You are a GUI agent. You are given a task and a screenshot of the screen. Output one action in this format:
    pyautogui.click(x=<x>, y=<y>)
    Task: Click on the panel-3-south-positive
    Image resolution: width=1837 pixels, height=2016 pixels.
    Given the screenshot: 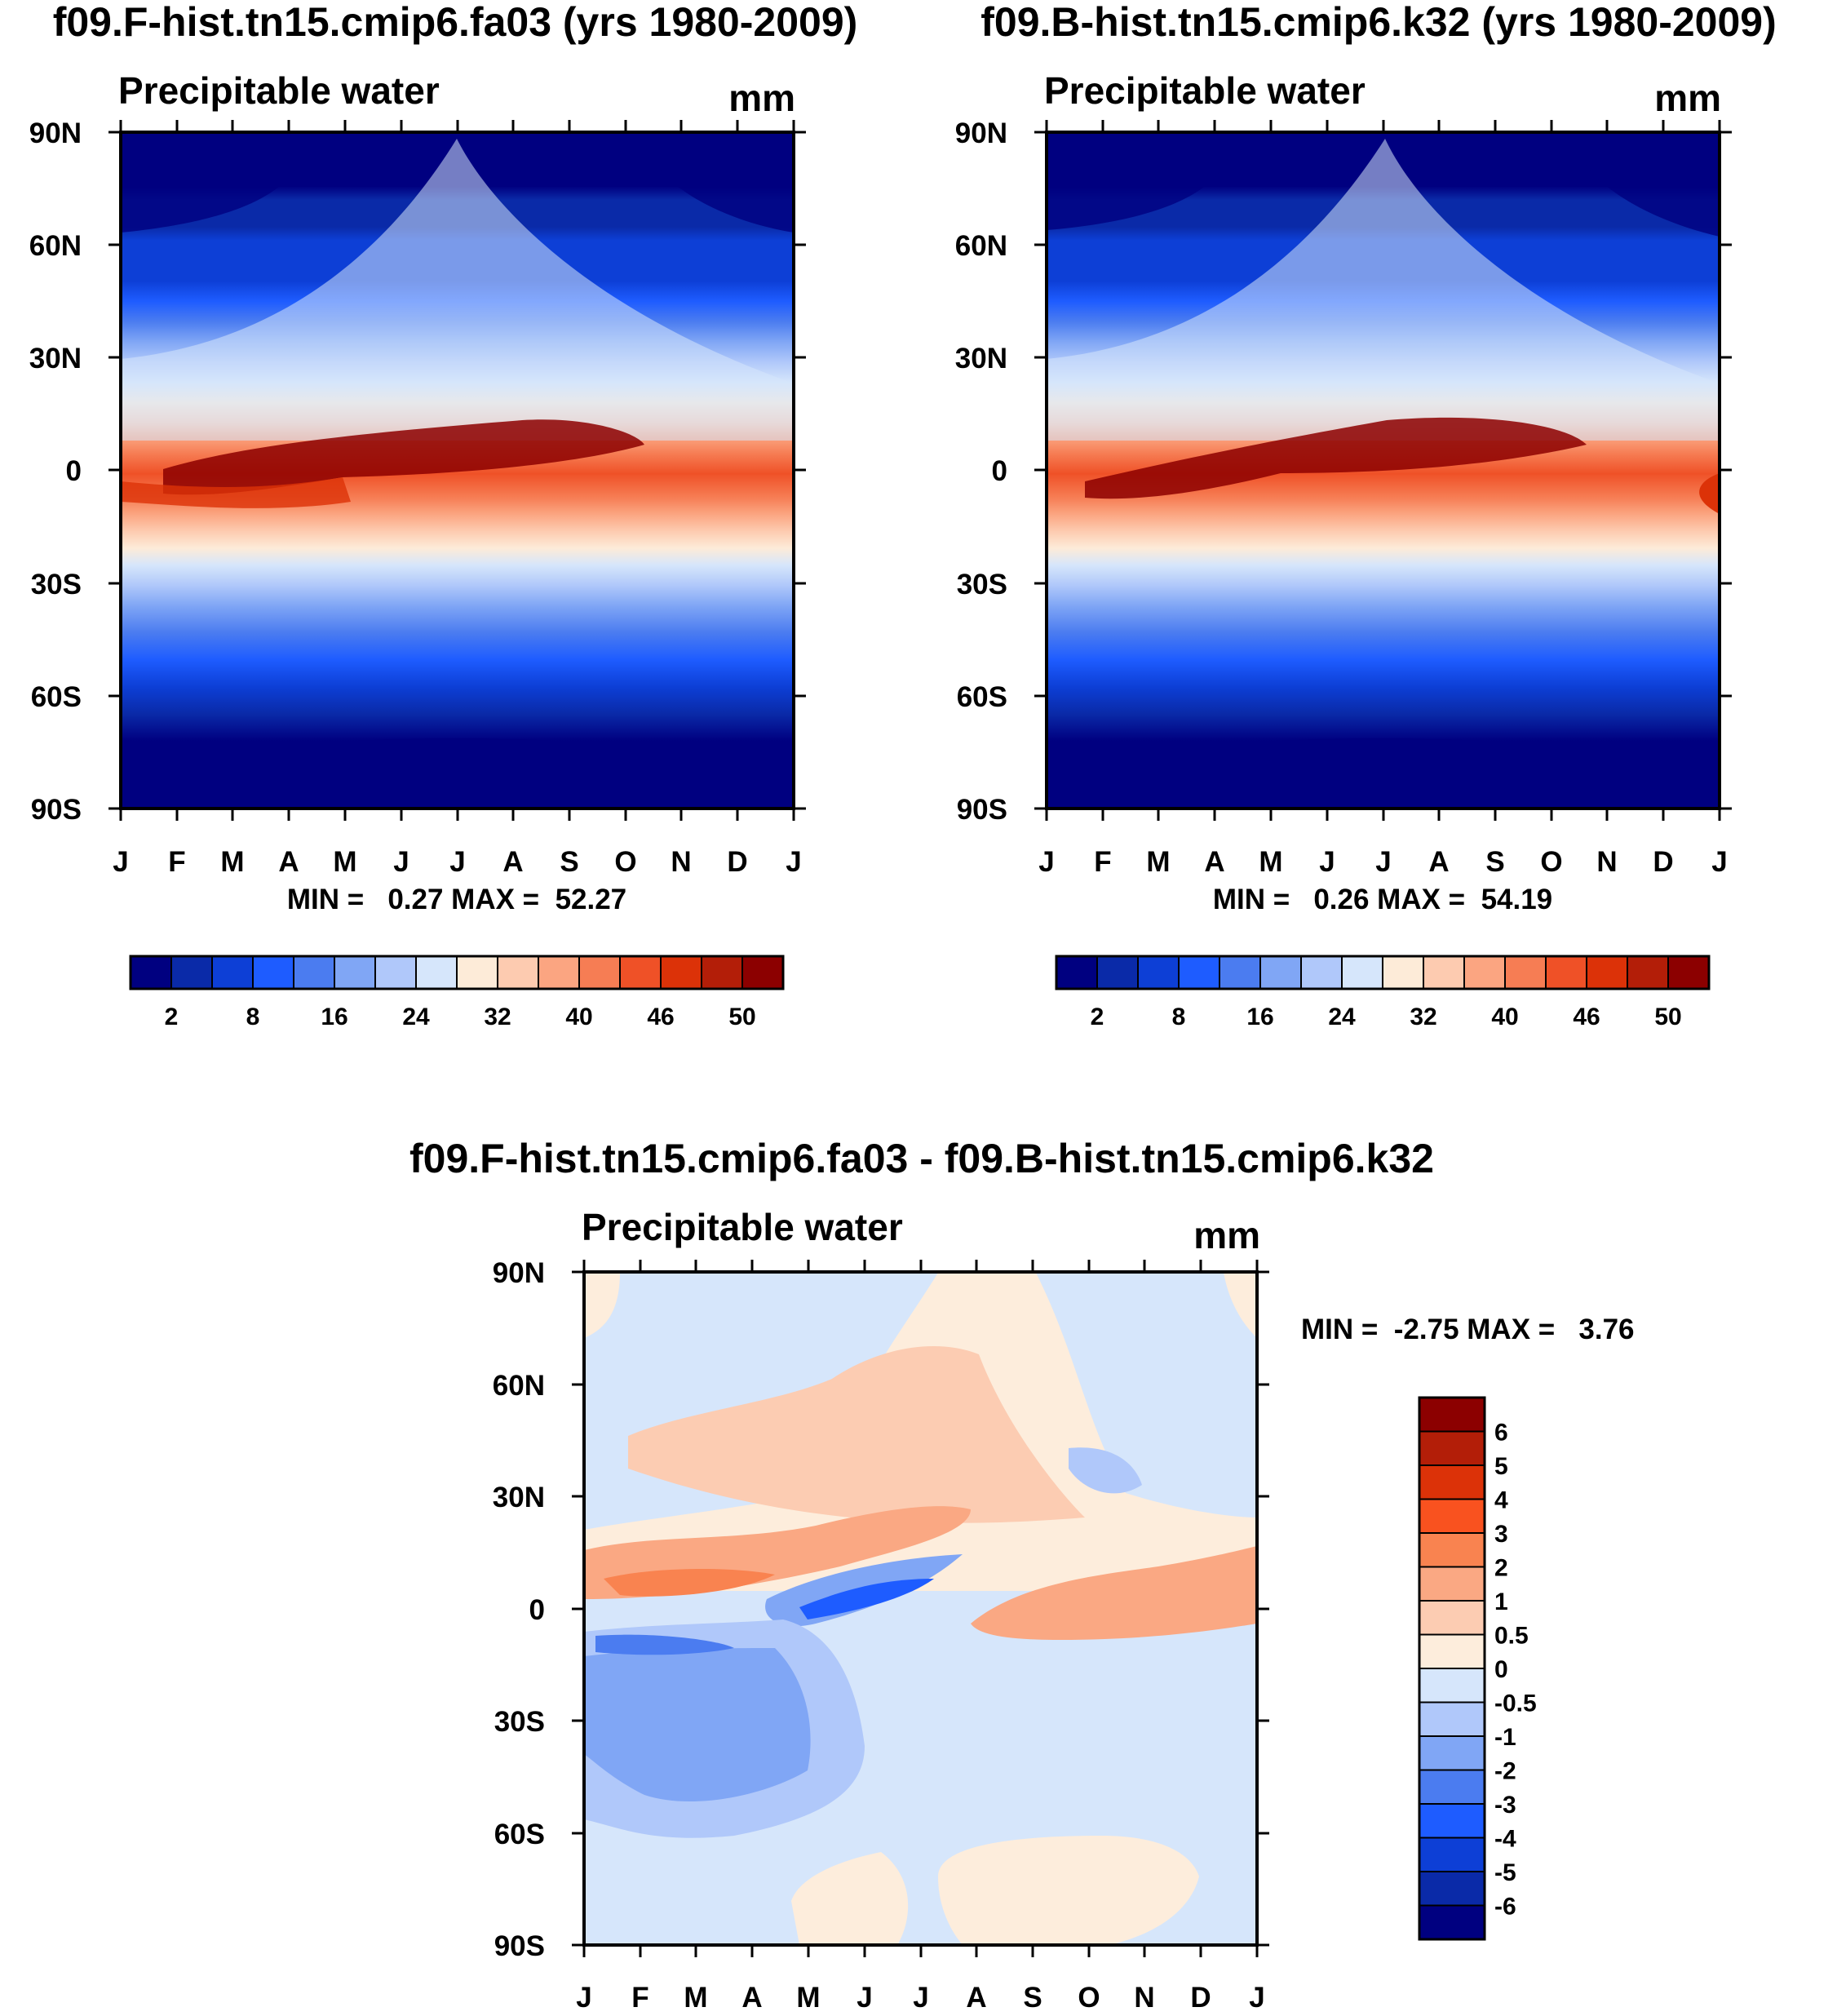 What is the action you would take?
    pyautogui.click(x=1068, y=1890)
    